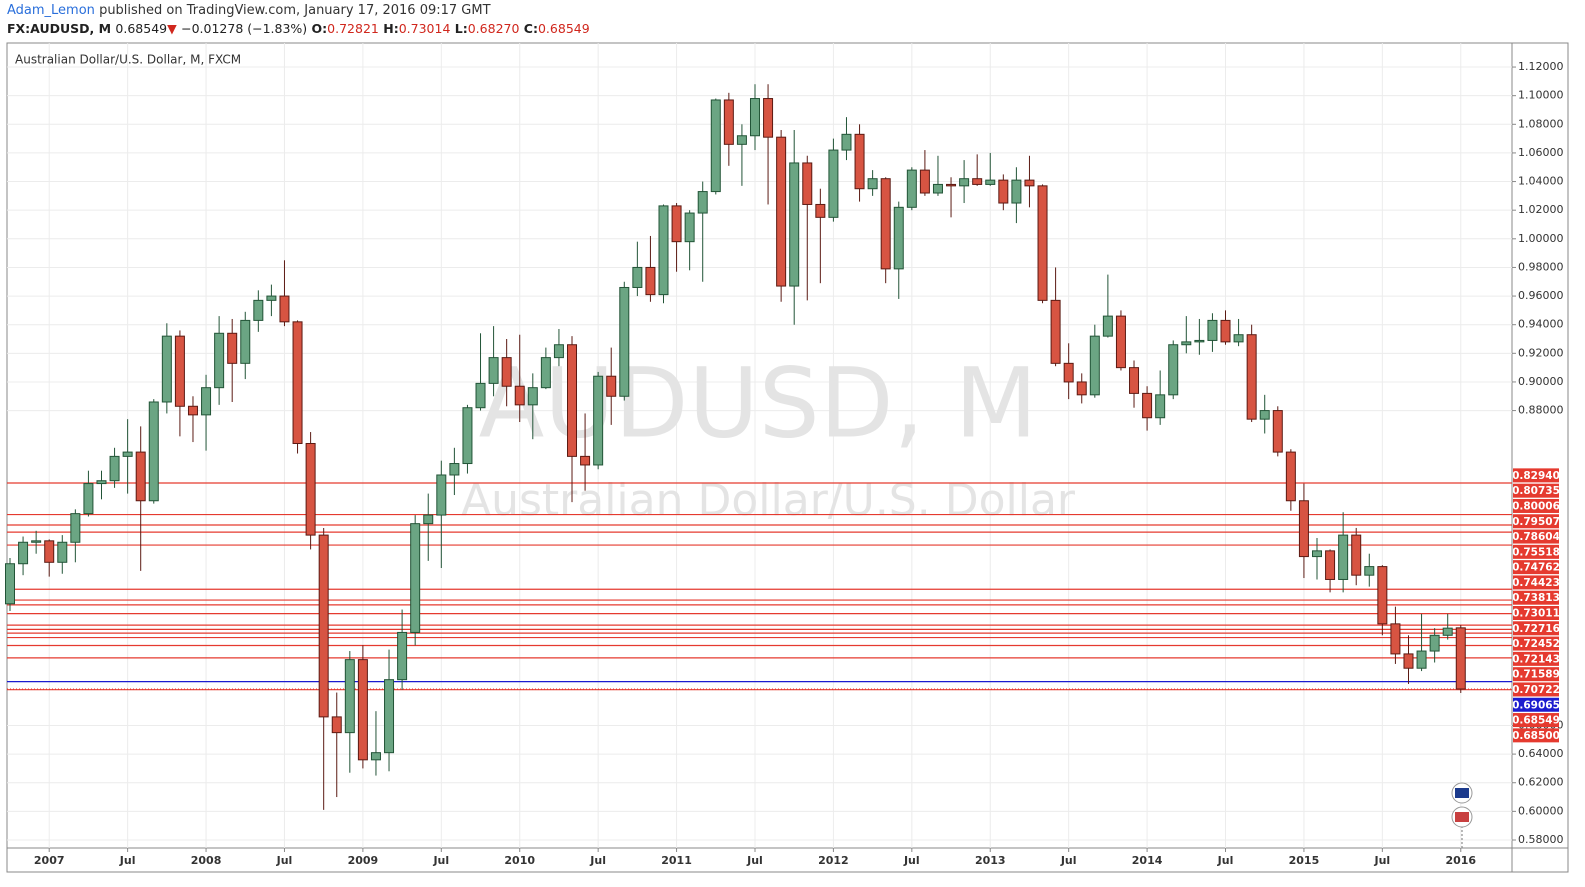 The image size is (1585, 887). Describe the element at coordinates (424, 28) in the screenshot. I see `high: 0.73014` at that location.